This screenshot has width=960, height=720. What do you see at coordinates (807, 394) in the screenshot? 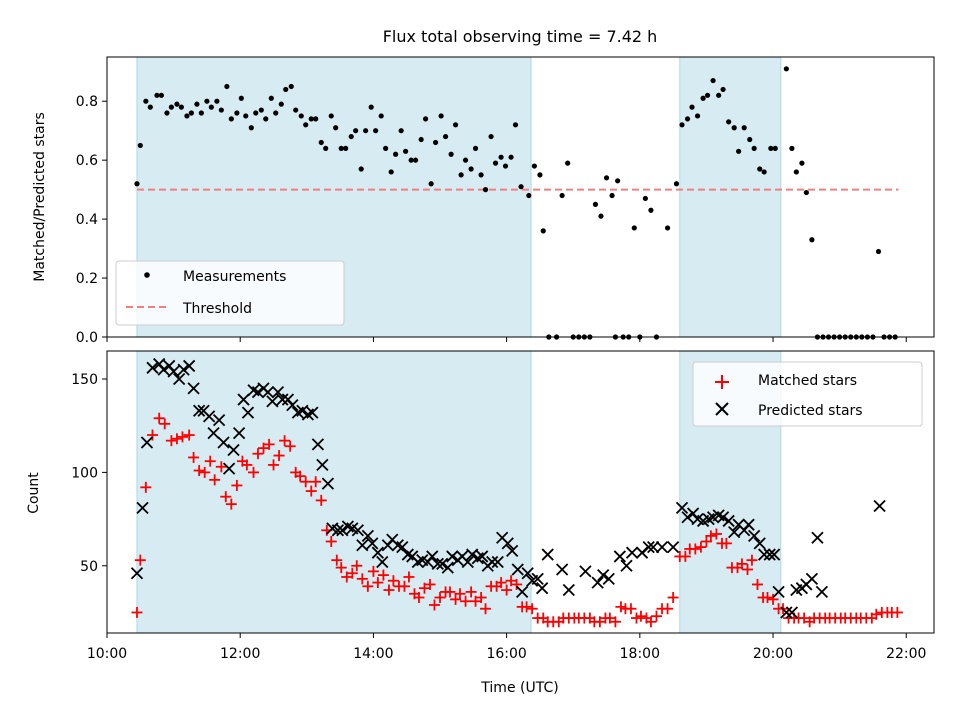
I see `bottom-legend-box` at bounding box center [807, 394].